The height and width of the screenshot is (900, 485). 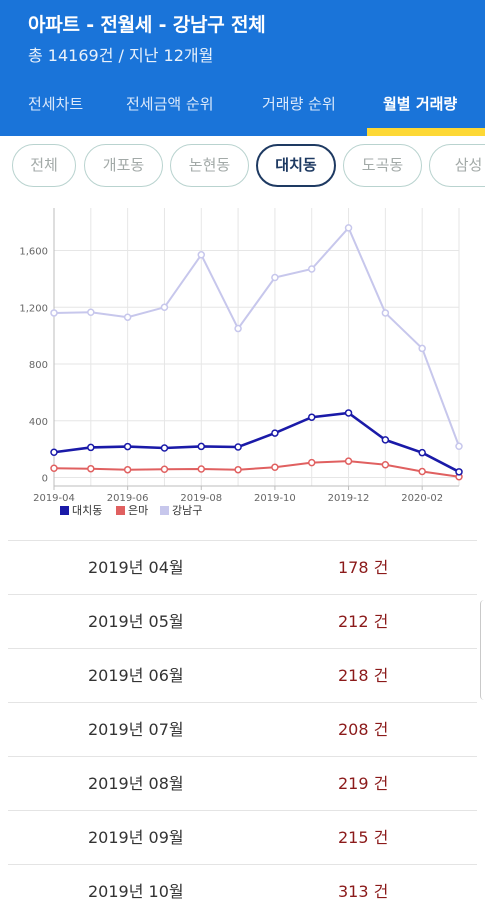 What do you see at coordinates (363, 729) in the screenshot?
I see `transaction-count: 208 건` at bounding box center [363, 729].